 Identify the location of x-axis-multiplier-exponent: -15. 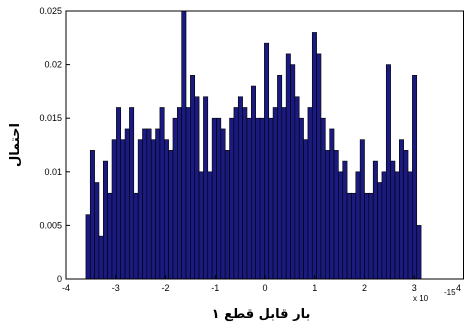
(450, 292).